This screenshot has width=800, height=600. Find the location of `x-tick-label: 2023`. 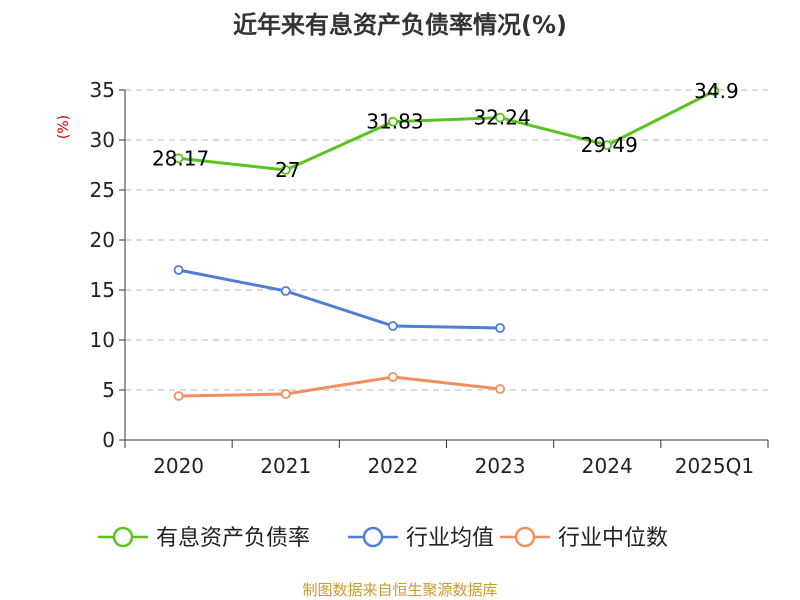

x-tick-label: 2023 is located at coordinates (500, 466).